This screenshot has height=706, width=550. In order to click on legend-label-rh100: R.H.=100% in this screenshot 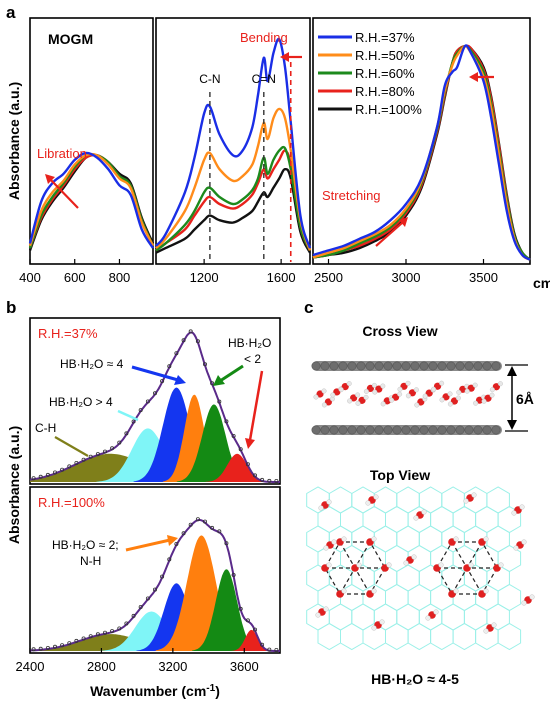, I will do `click(388, 109)`.